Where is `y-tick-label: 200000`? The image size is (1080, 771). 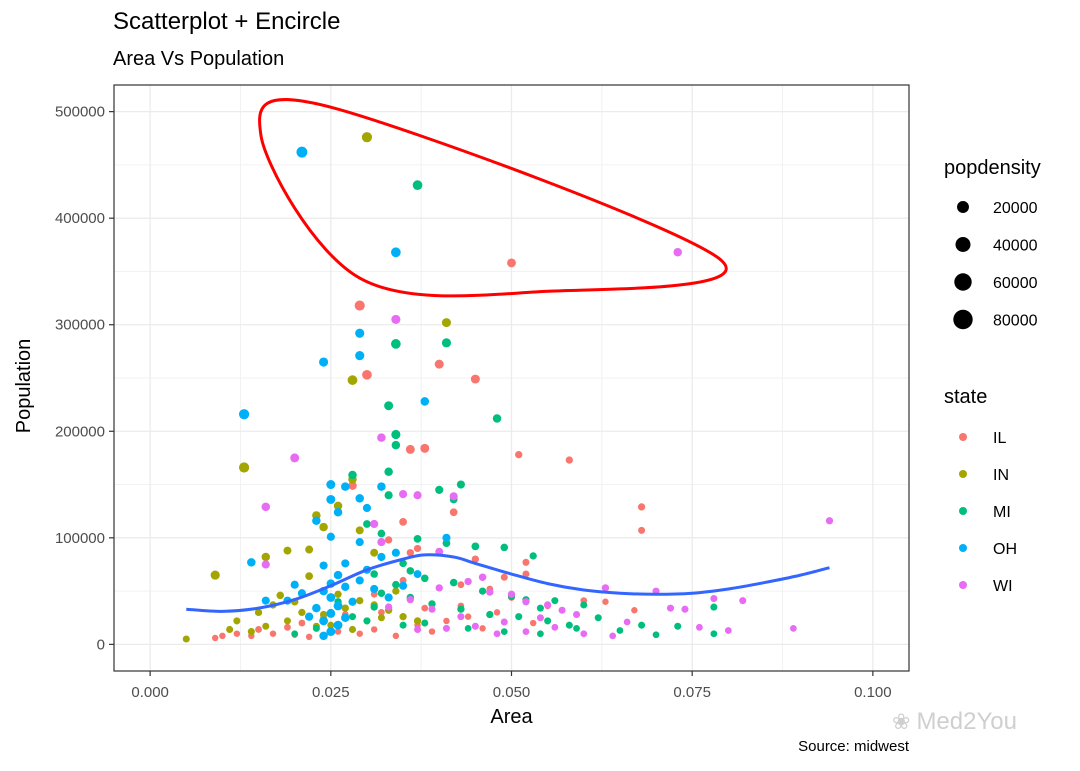
y-tick-label: 200000 is located at coordinates (80, 431).